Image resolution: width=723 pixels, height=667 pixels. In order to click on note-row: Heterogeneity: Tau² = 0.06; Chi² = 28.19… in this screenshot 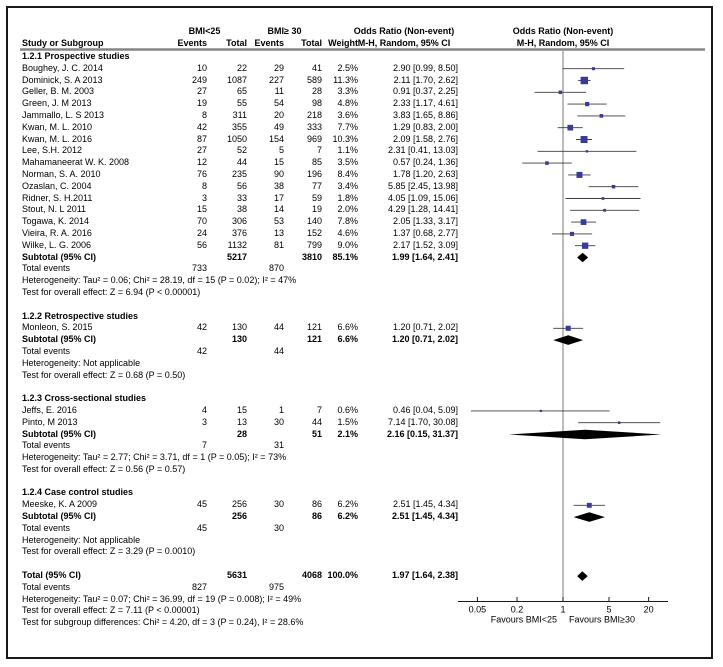, I will do `click(240, 281)`.